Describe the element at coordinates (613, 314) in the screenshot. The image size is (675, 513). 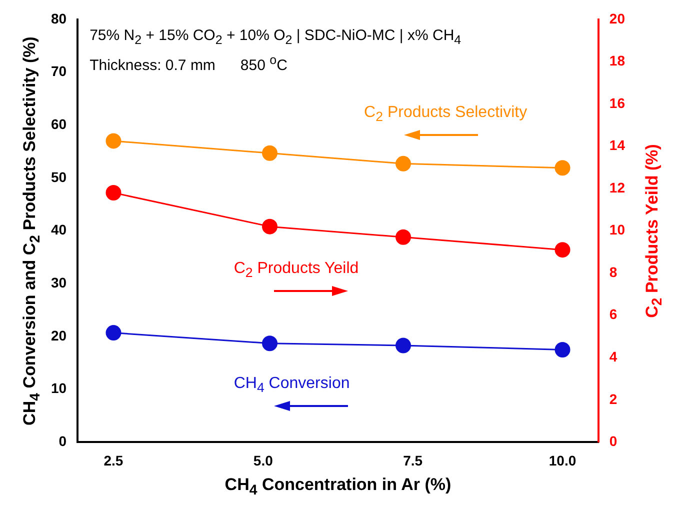
I see `y2-tick-label: 6` at that location.